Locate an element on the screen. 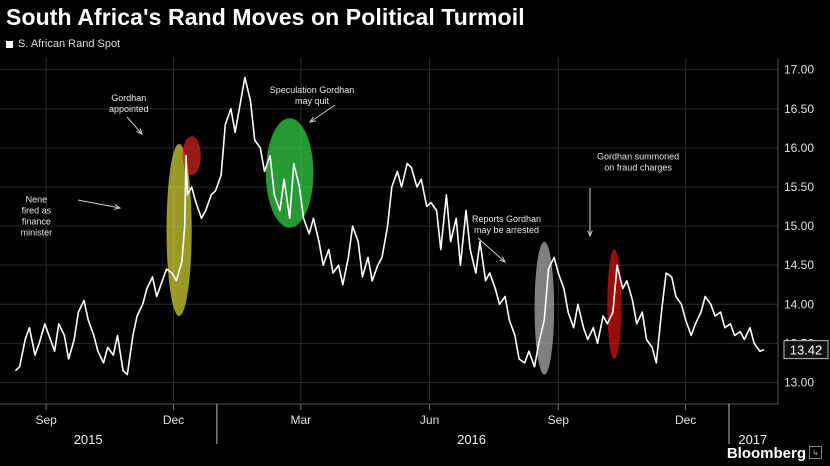 This screenshot has height=466, width=830. y-tick-label: 17.00 is located at coordinates (799, 70).